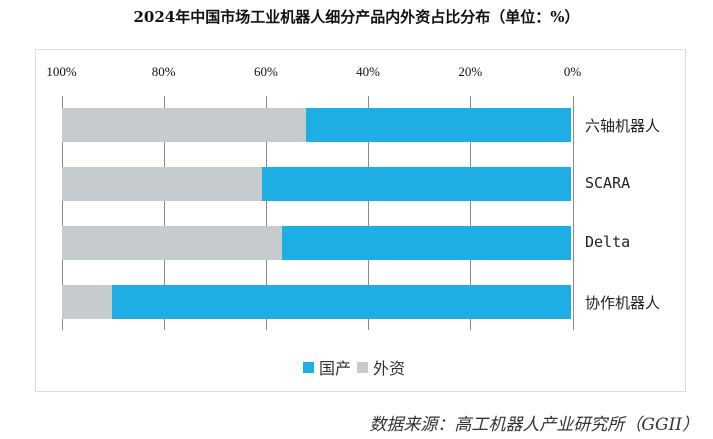 The width and height of the screenshot is (713, 439). I want to click on category-label: SCARA, so click(608, 183).